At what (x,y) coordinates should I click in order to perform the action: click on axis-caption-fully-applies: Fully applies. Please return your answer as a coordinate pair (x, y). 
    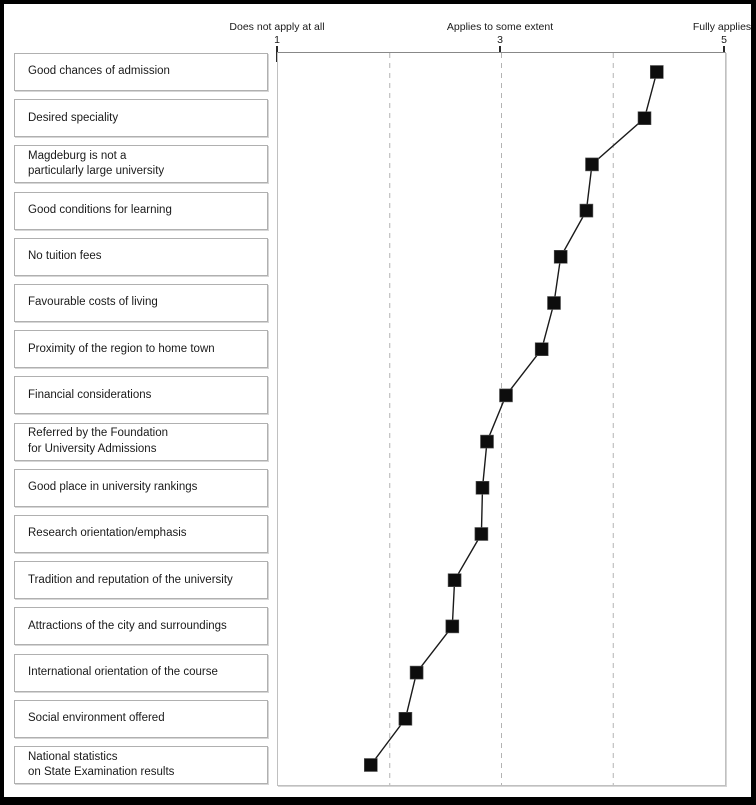
    Looking at the image, I should click on (722, 27).